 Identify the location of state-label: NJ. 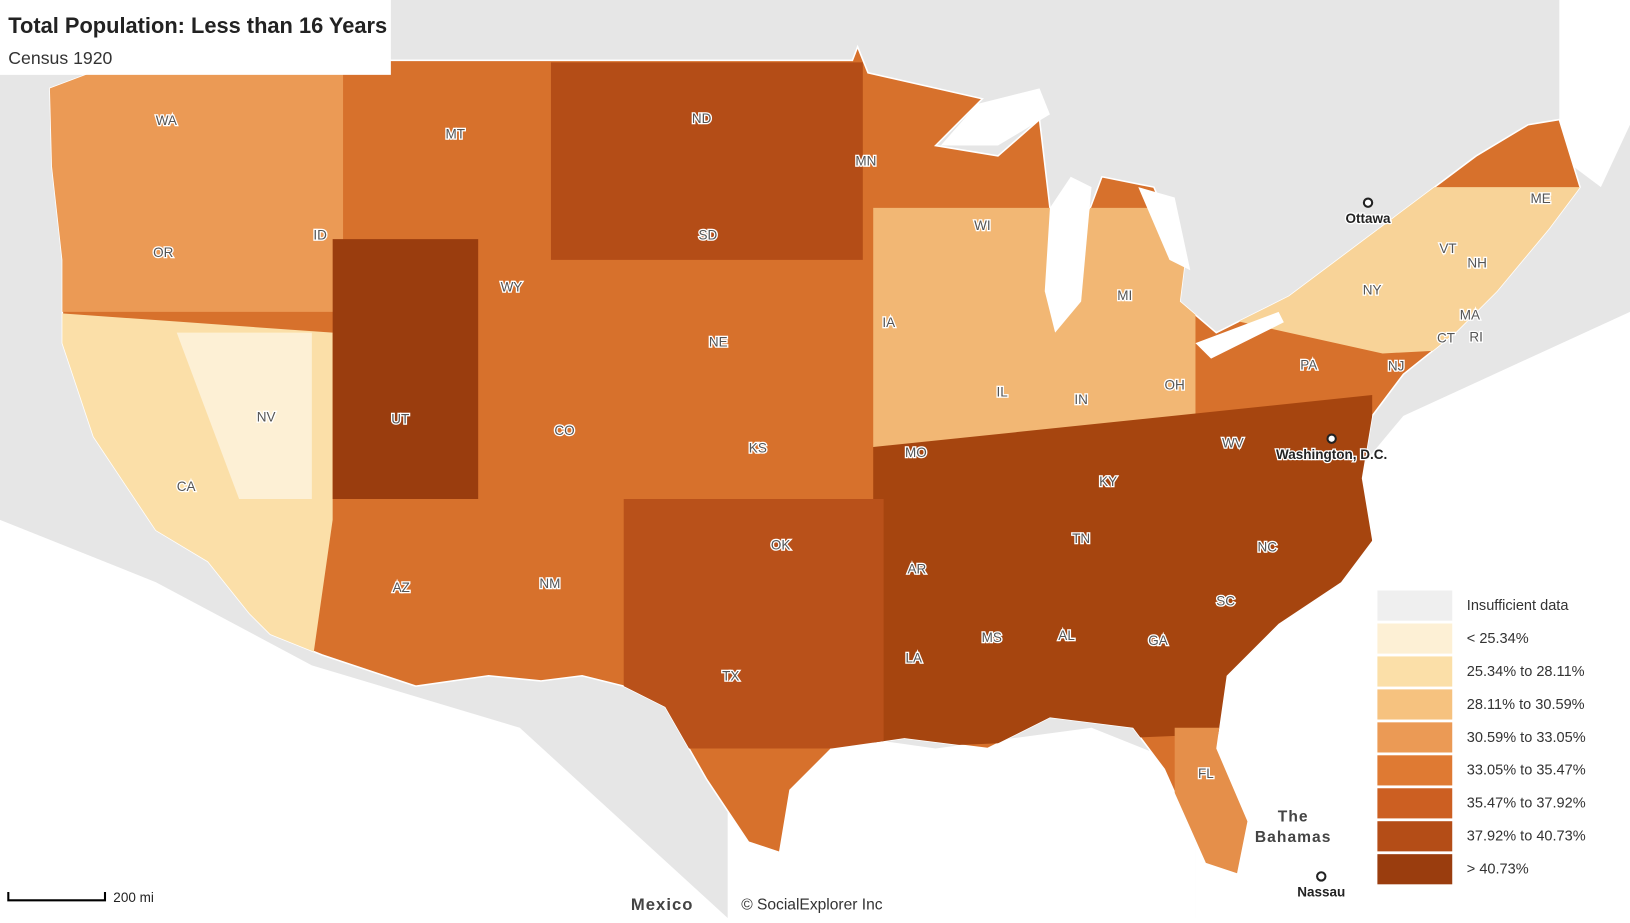
(1396, 366).